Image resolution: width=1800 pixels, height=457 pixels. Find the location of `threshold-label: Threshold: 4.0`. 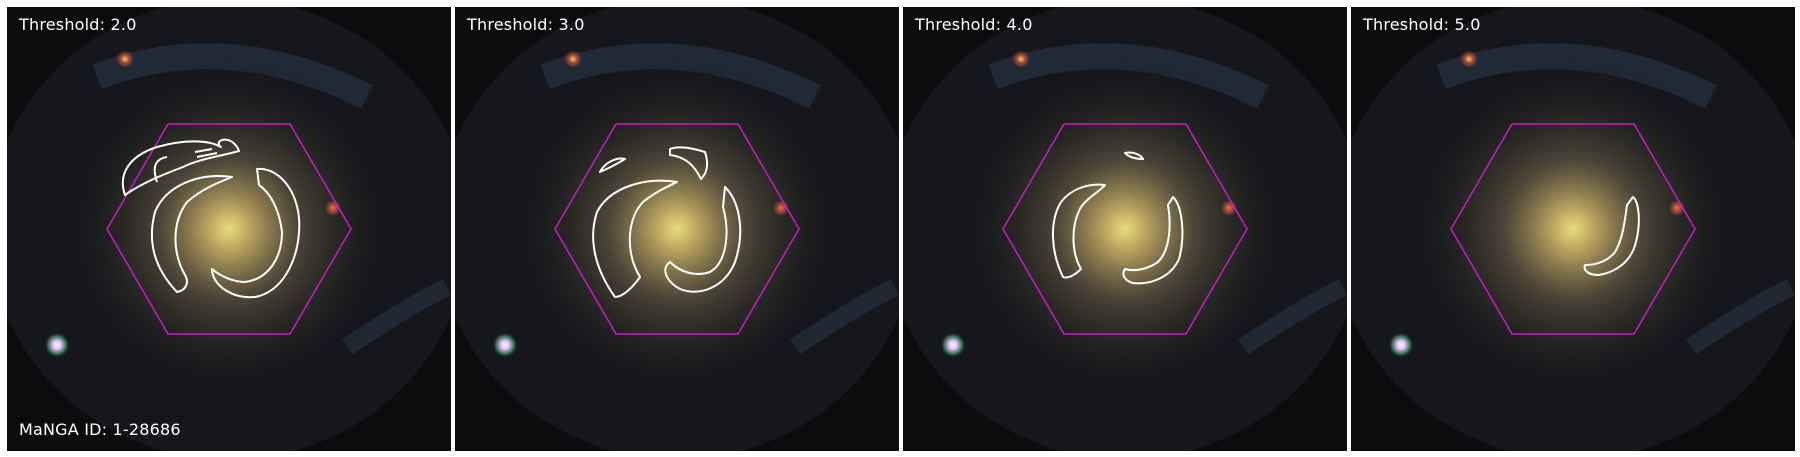

threshold-label: Threshold: 4.0 is located at coordinates (974, 24).